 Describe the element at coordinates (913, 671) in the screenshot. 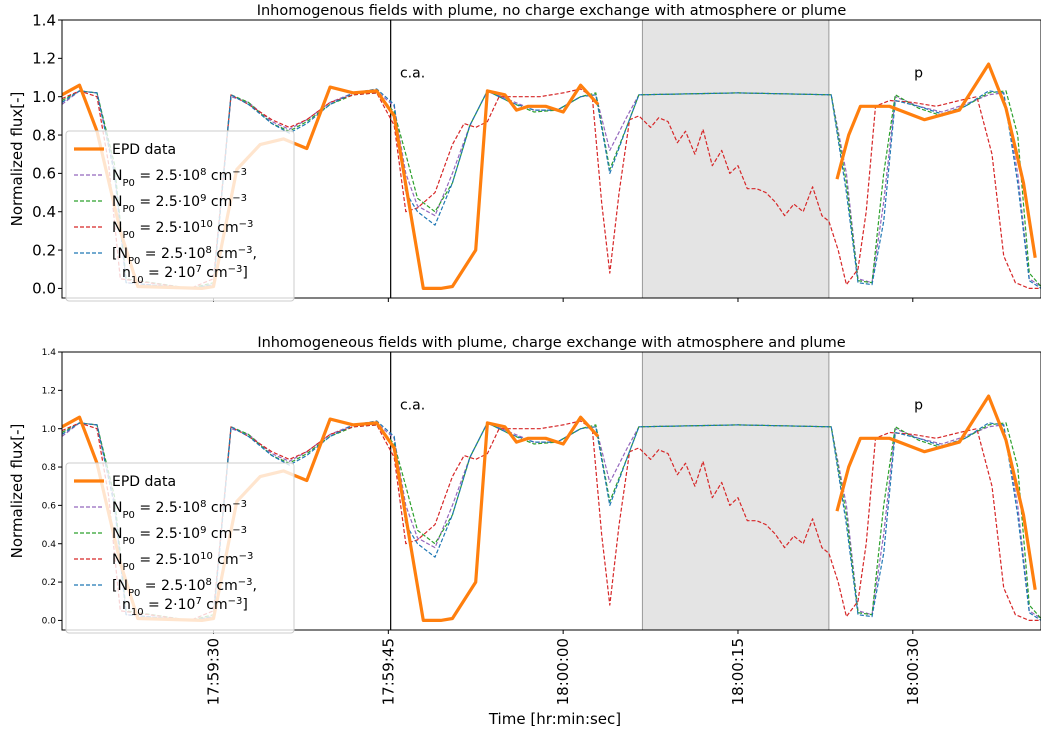

I see `x-tick-label: 18:00:30` at that location.